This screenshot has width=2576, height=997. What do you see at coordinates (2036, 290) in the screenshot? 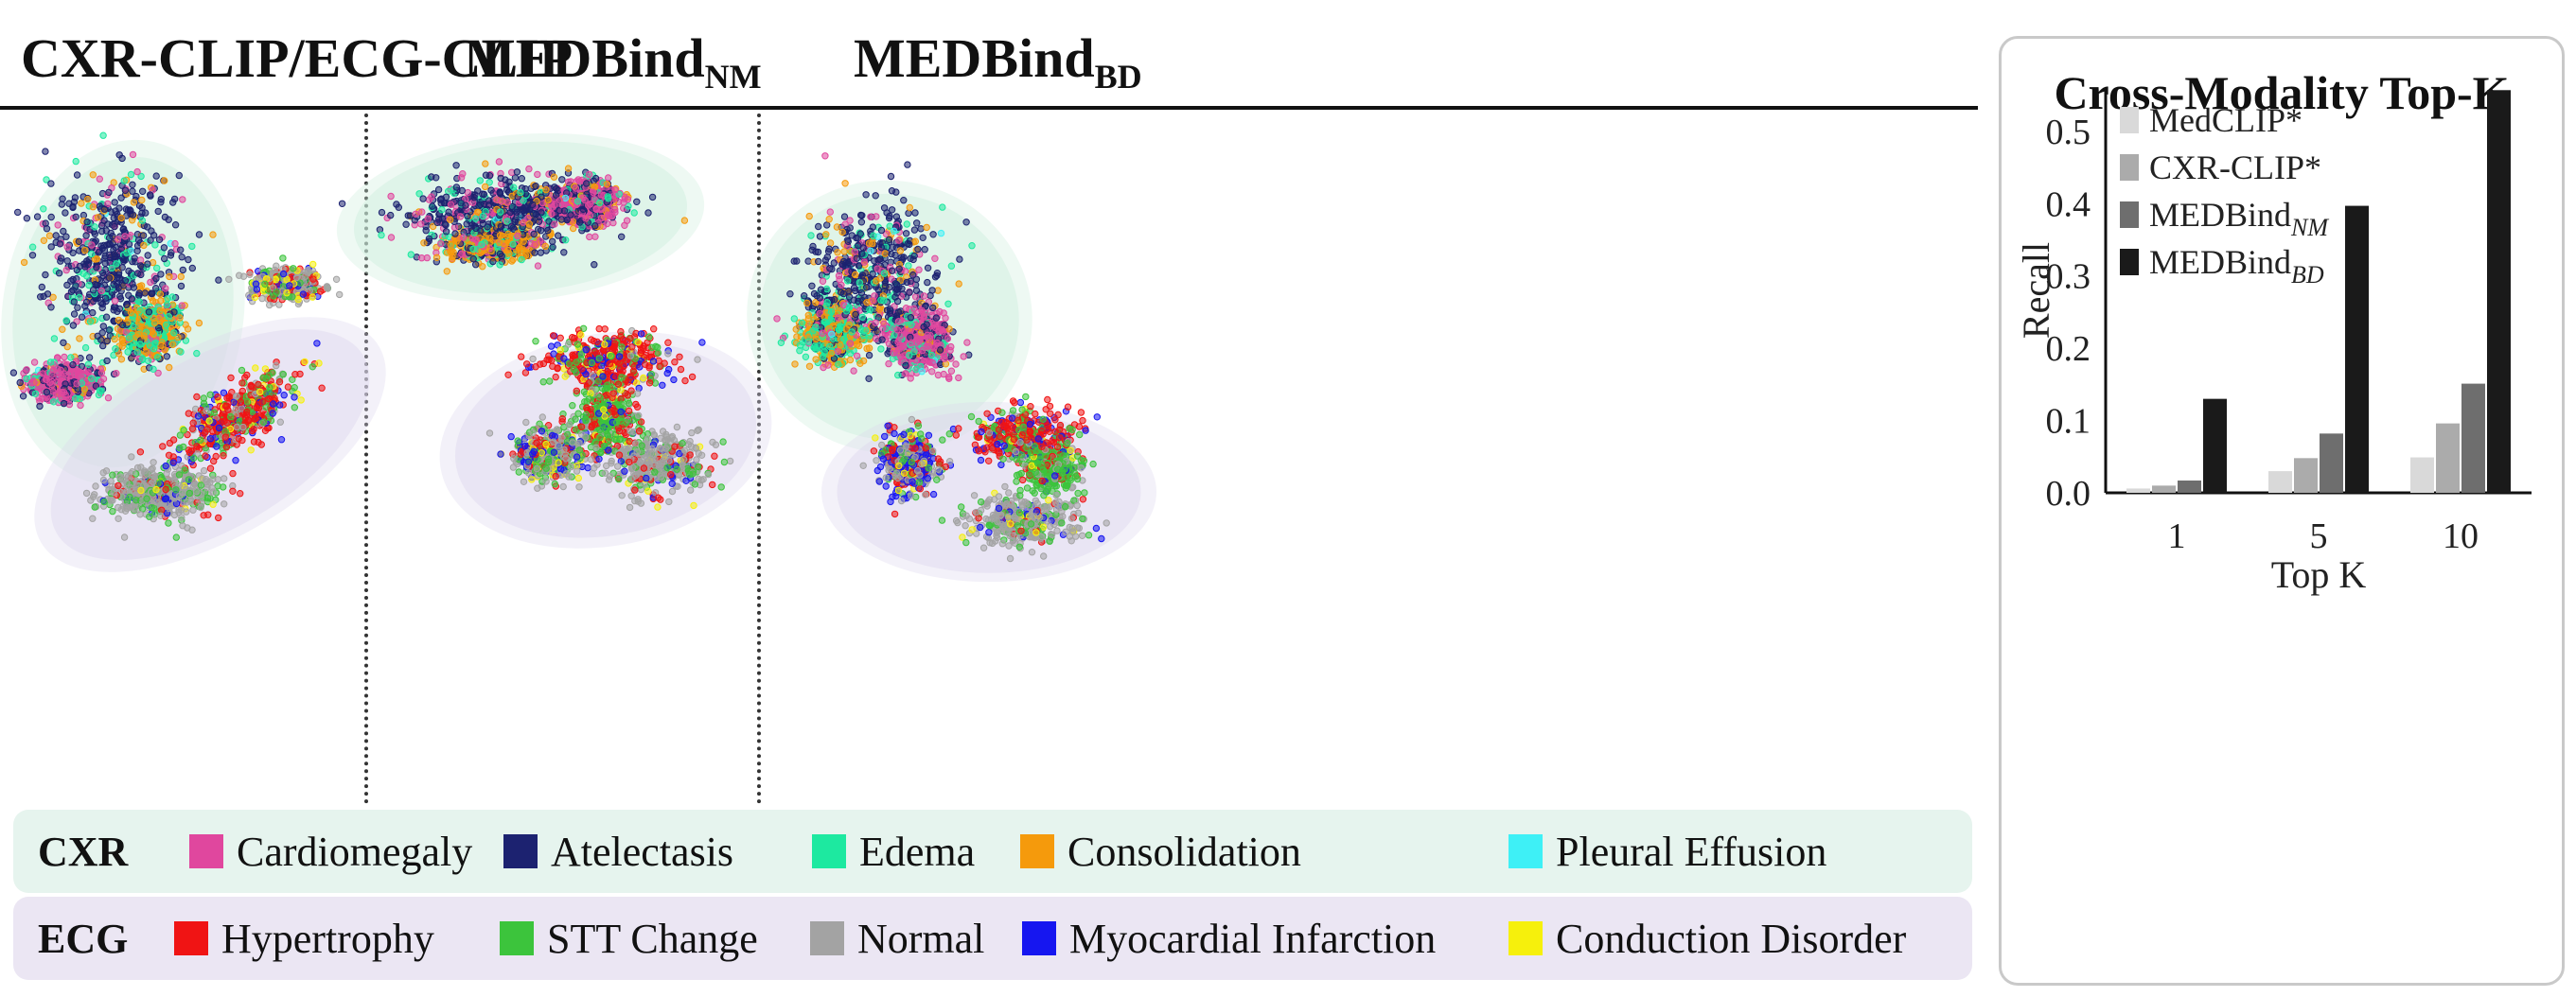
I see `y-axis-label: Recall` at bounding box center [2036, 290].